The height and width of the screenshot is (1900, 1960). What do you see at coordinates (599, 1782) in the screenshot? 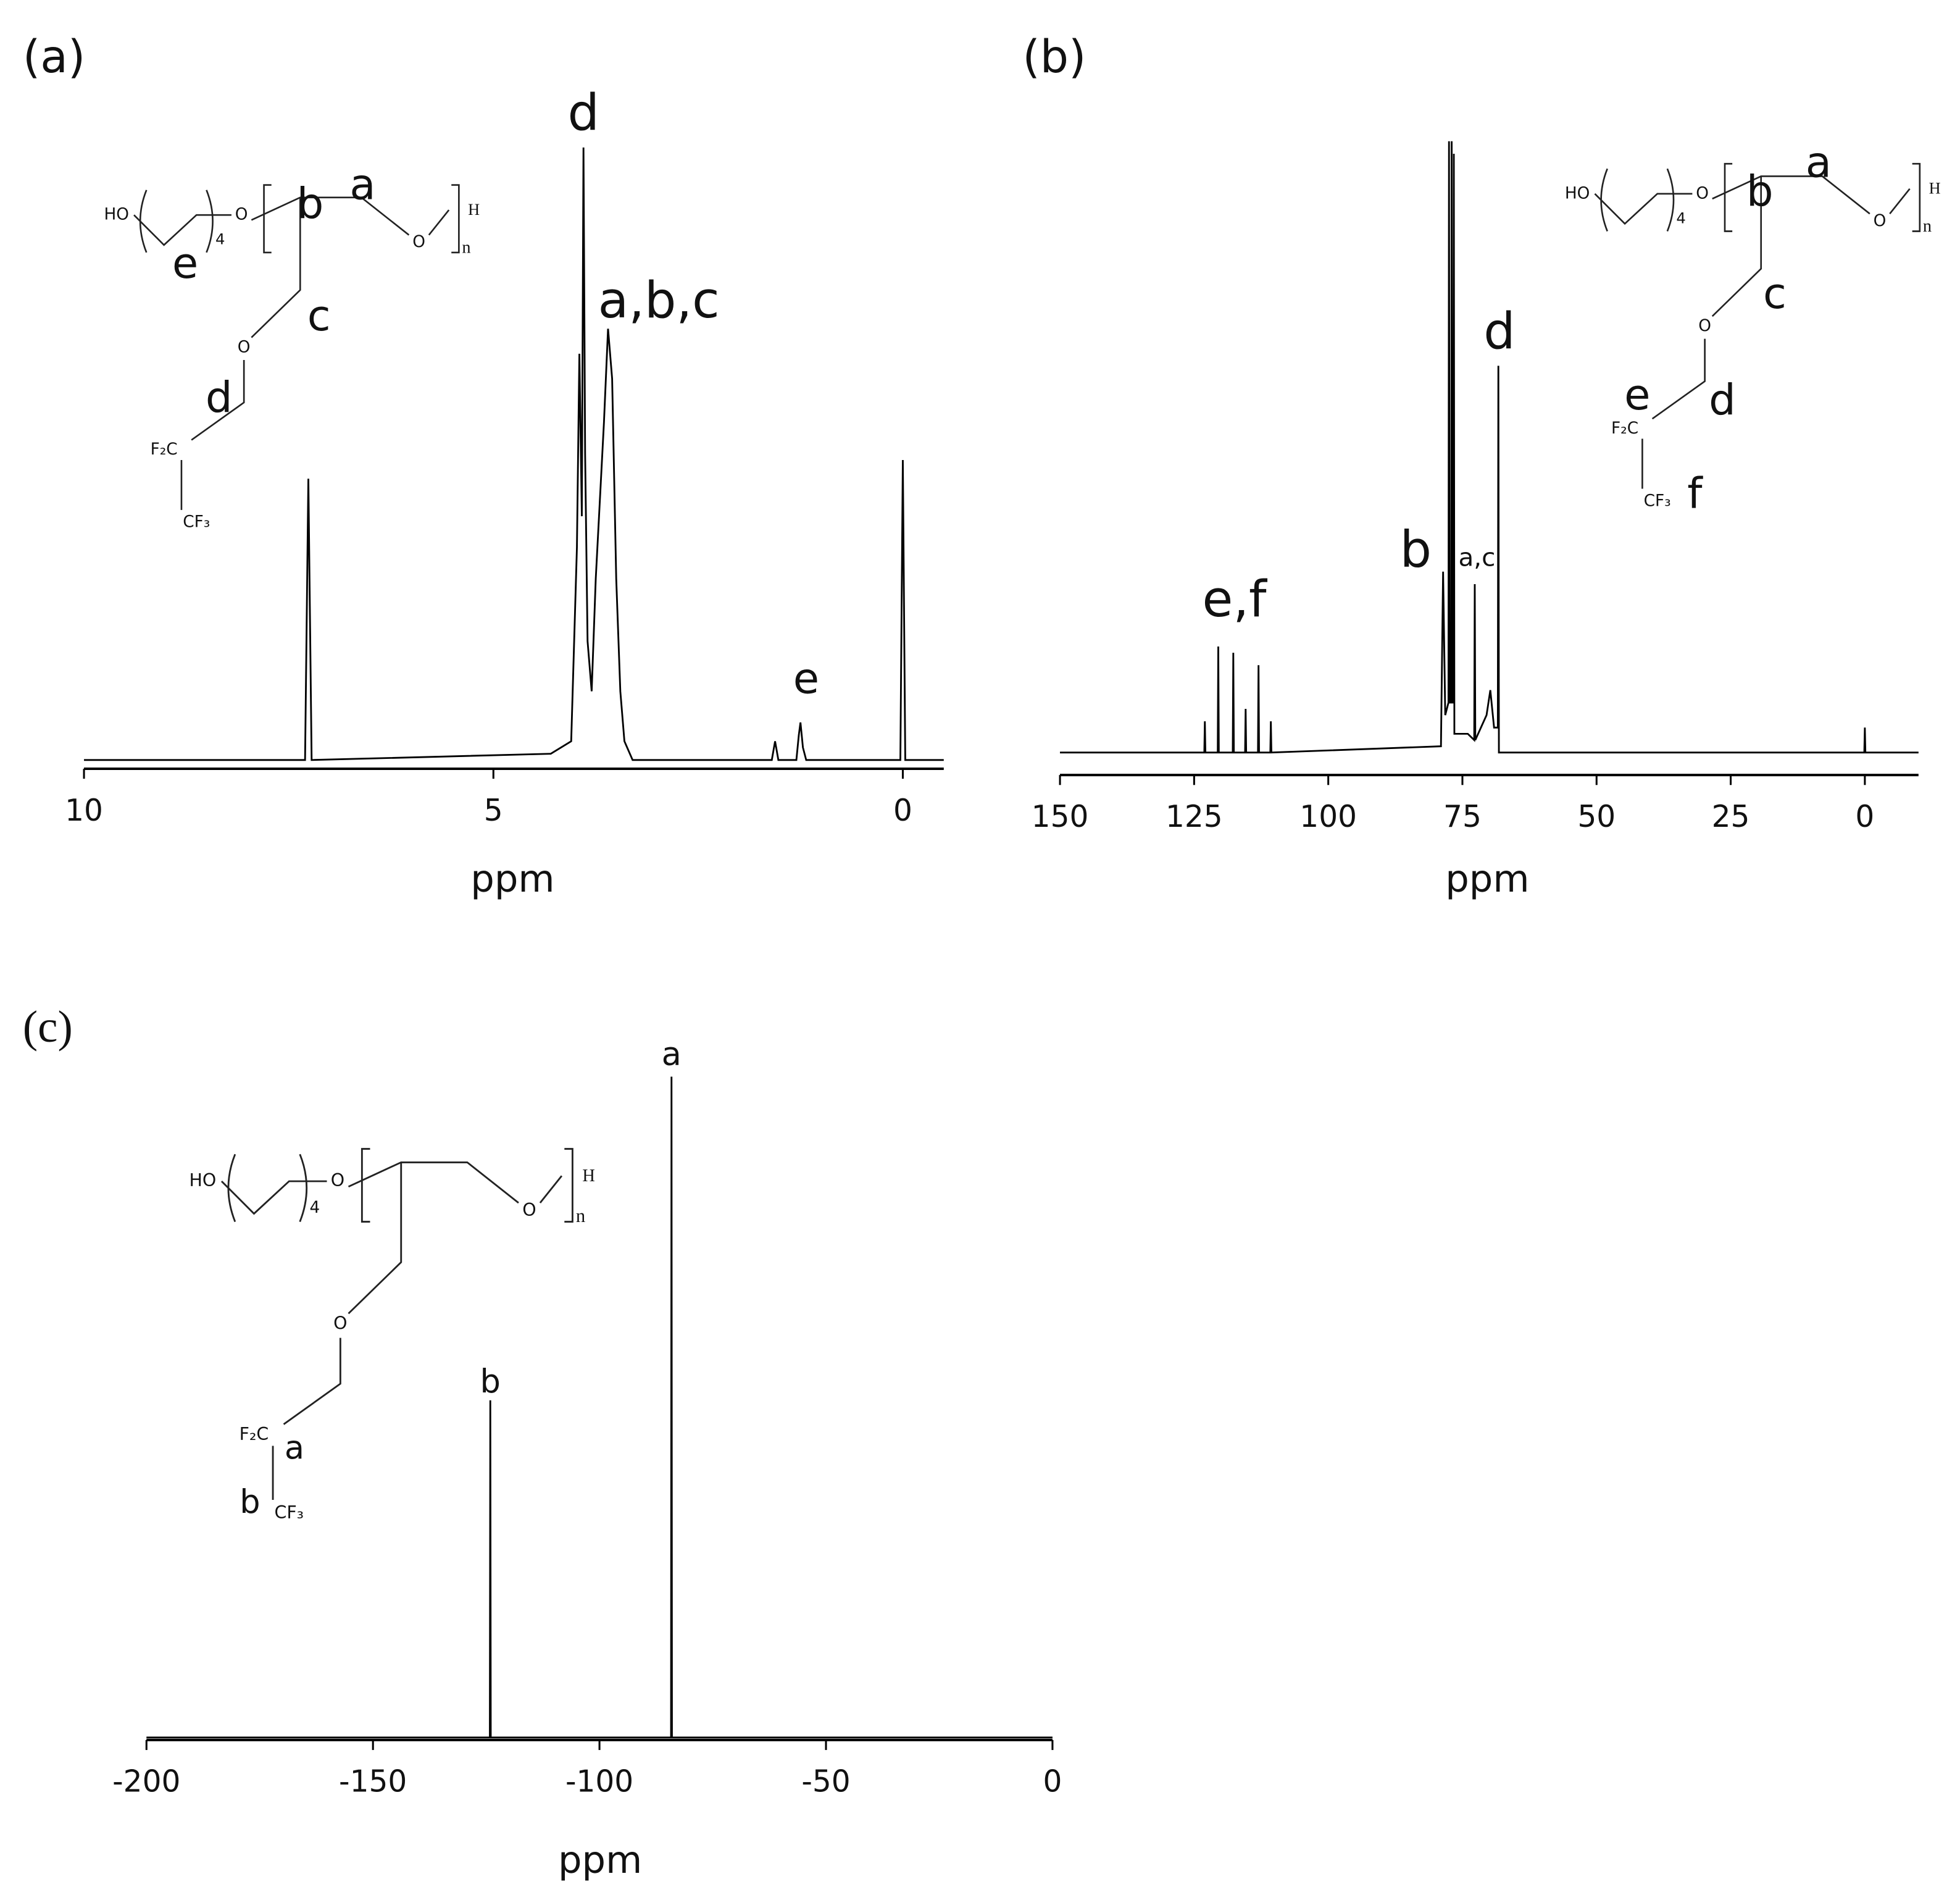
I see `x-tick-label: -100` at bounding box center [599, 1782].